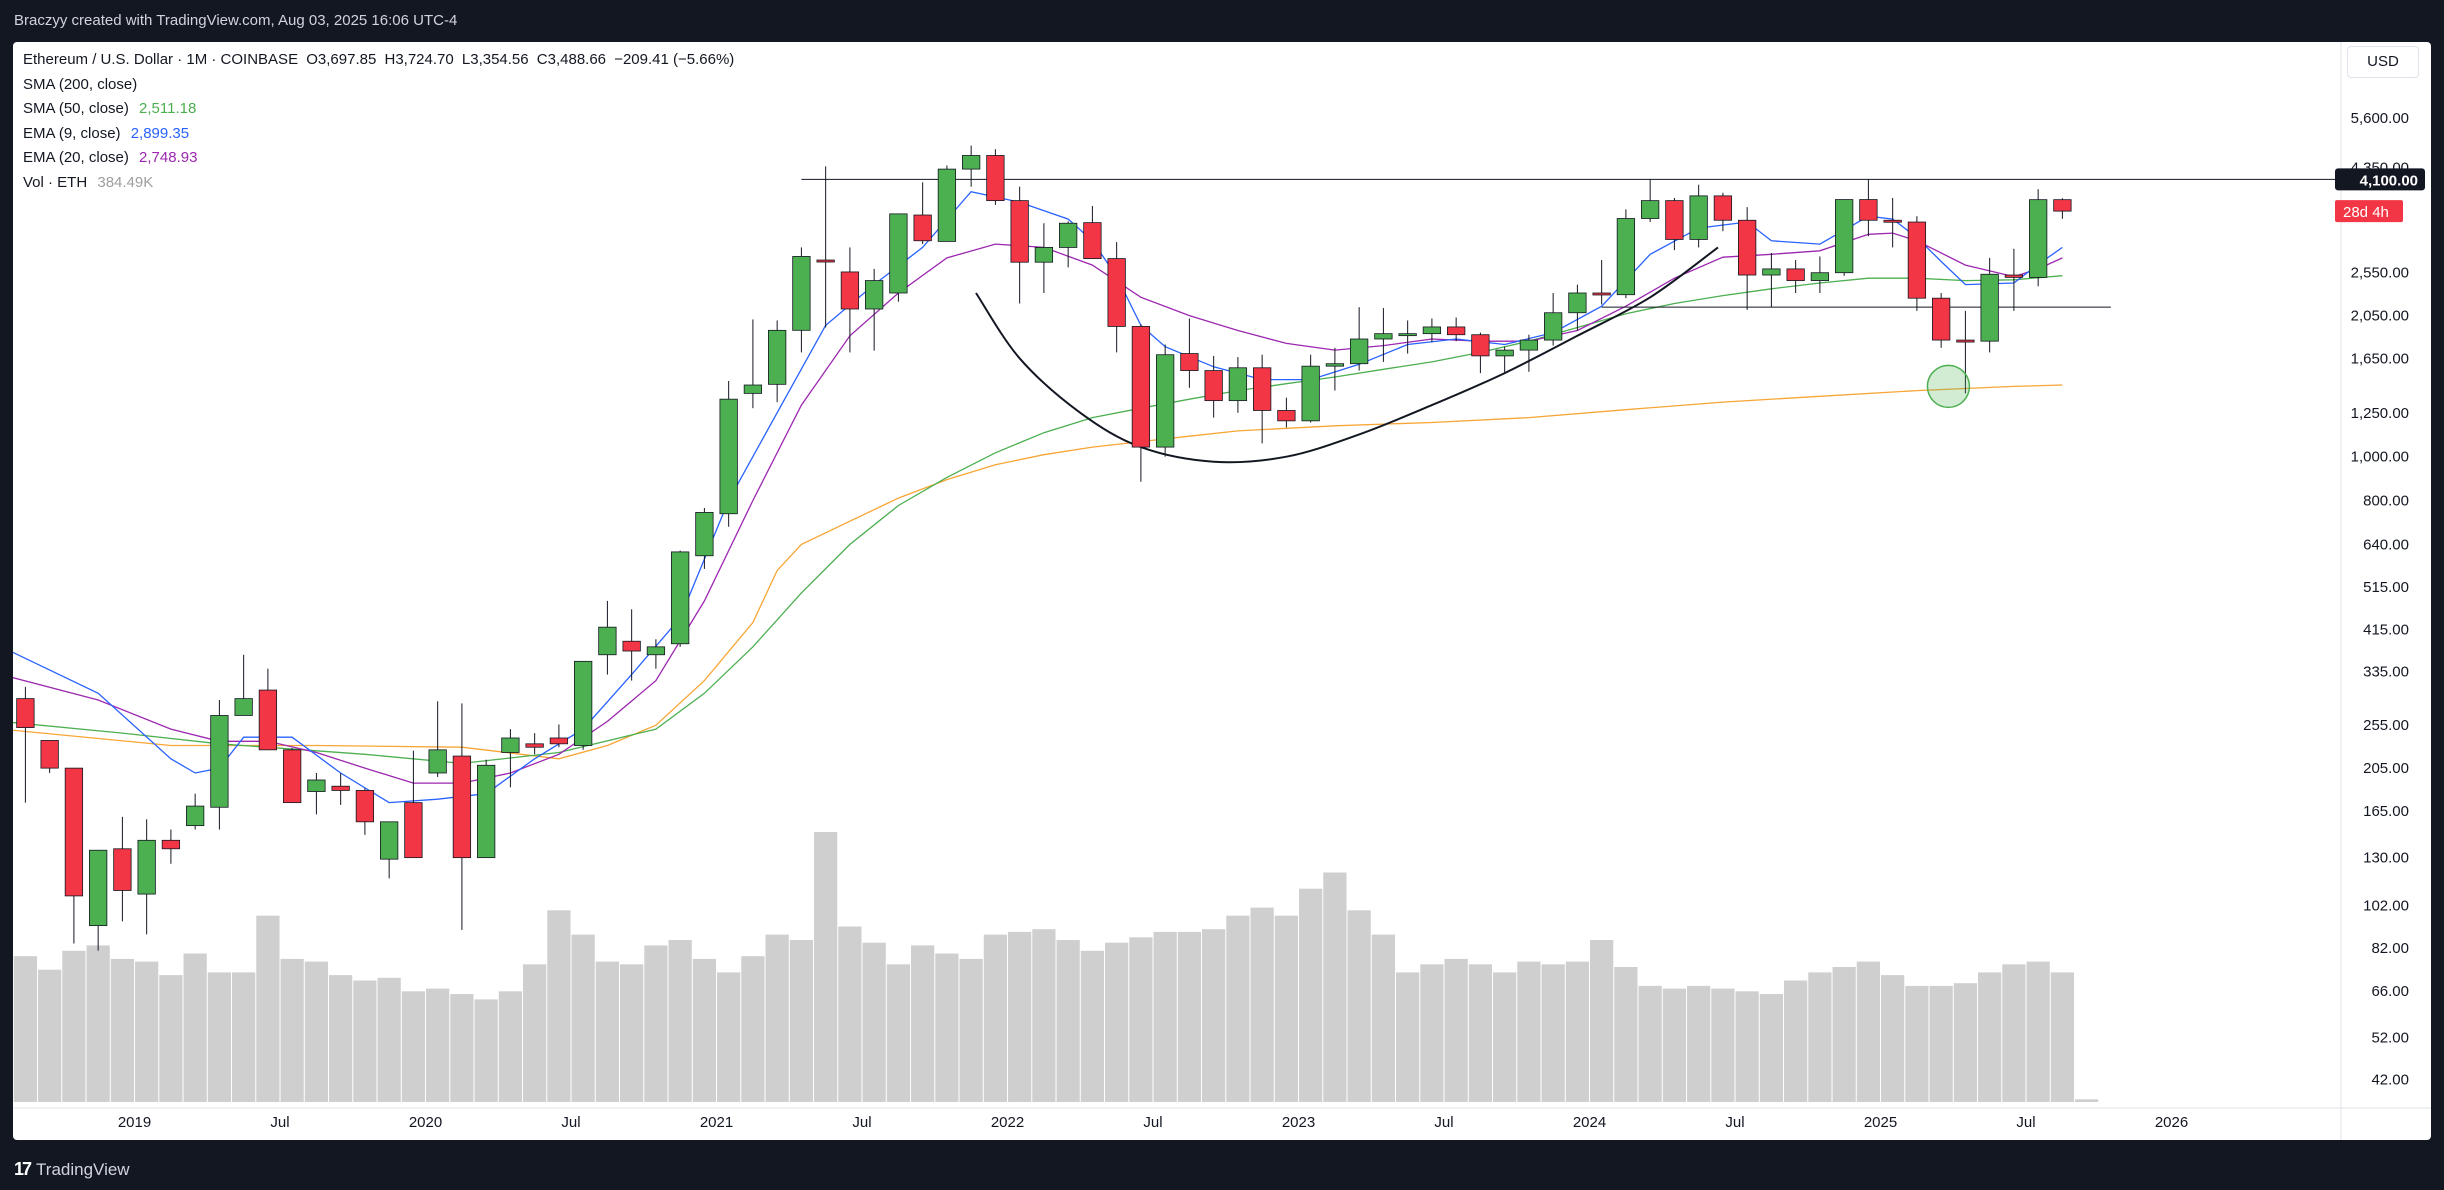  Describe the element at coordinates (380, 109) in the screenshot. I see `indicator-sma50: SMA (50, close) 2,511.18` at that location.